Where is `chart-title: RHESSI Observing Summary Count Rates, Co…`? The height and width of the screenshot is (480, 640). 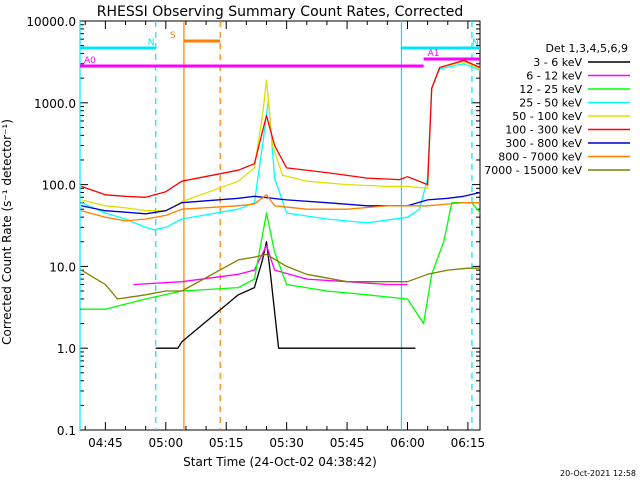
chart-title: RHESSI Observing Summary Count Rates, Co… is located at coordinates (280, 12).